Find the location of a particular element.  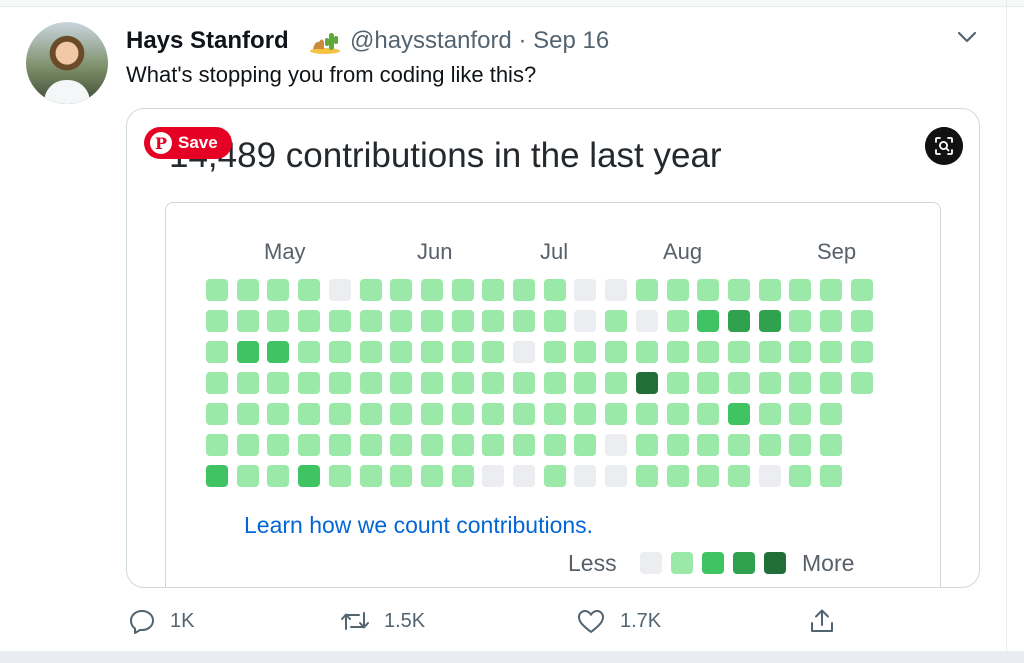

share-button is located at coordinates (822, 621).